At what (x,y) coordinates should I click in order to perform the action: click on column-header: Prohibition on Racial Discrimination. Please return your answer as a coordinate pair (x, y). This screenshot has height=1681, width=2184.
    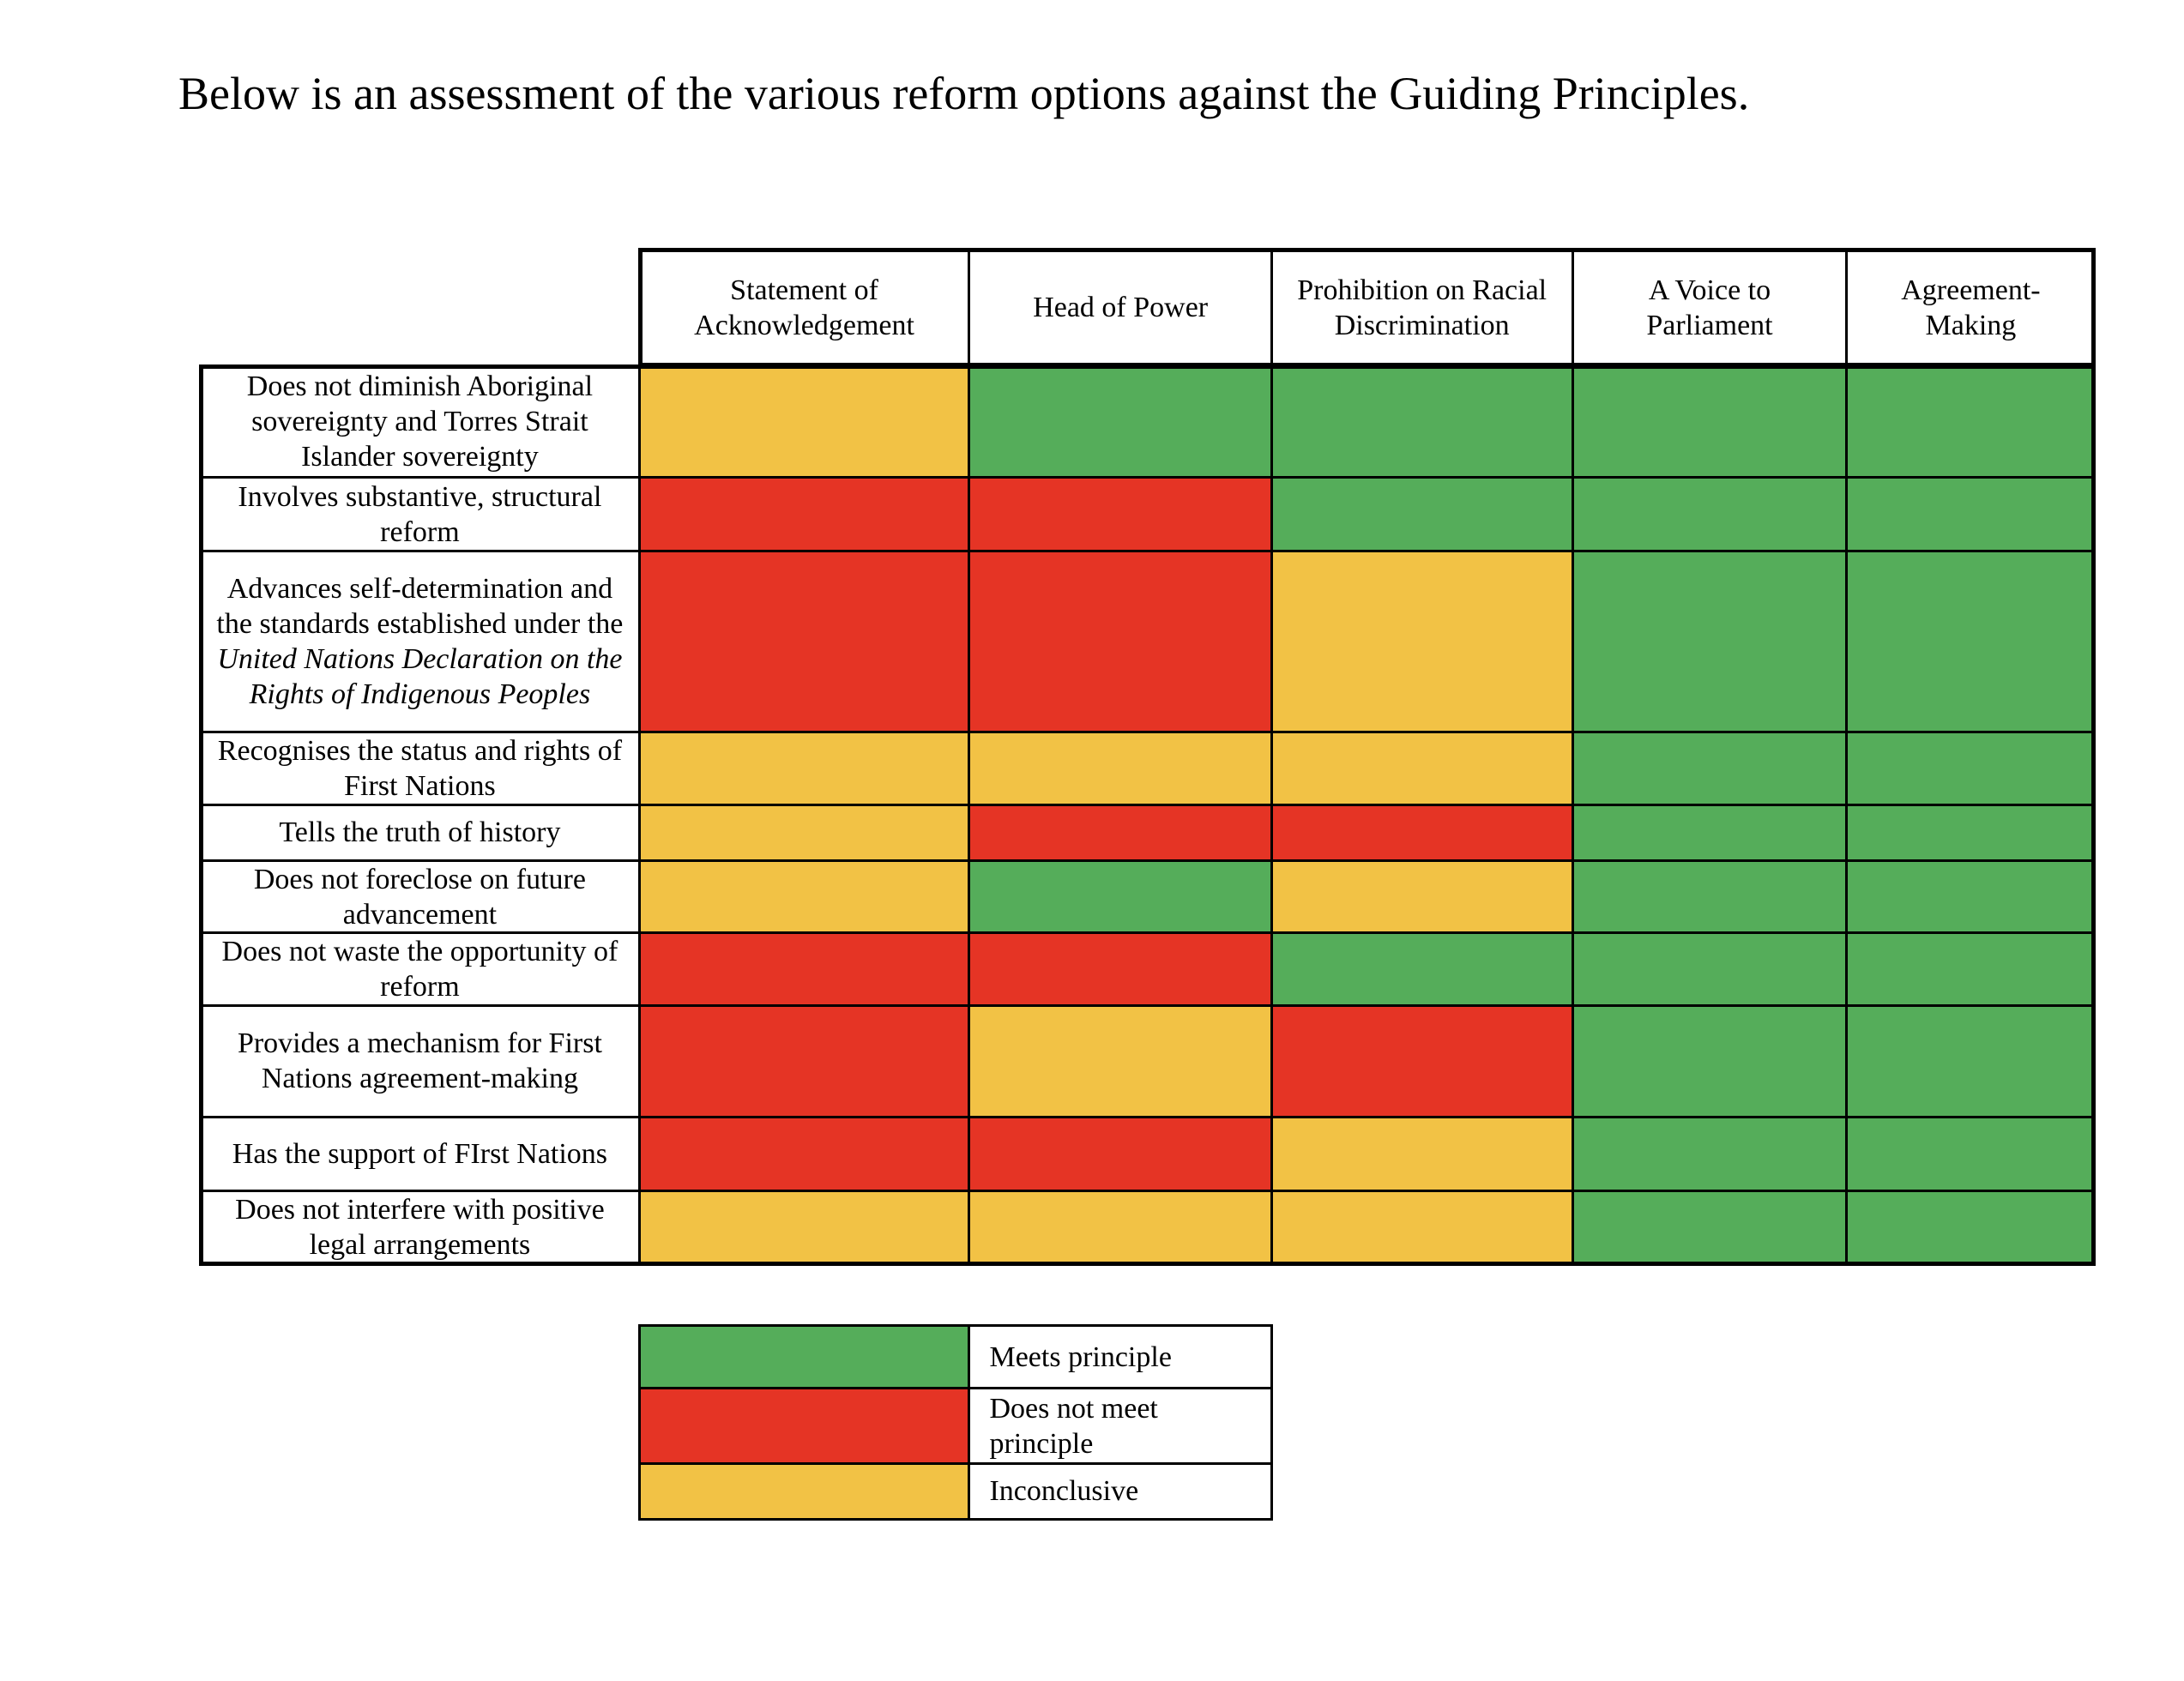
    Looking at the image, I should click on (1422, 308).